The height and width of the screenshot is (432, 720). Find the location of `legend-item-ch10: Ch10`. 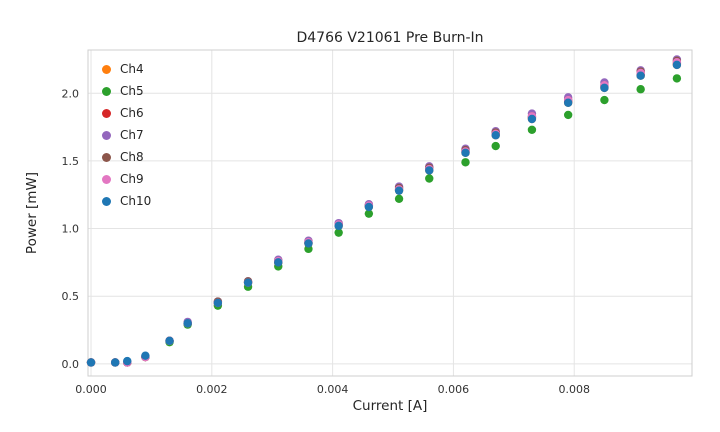

legend-item-ch10: Ch10 is located at coordinates (126, 201).